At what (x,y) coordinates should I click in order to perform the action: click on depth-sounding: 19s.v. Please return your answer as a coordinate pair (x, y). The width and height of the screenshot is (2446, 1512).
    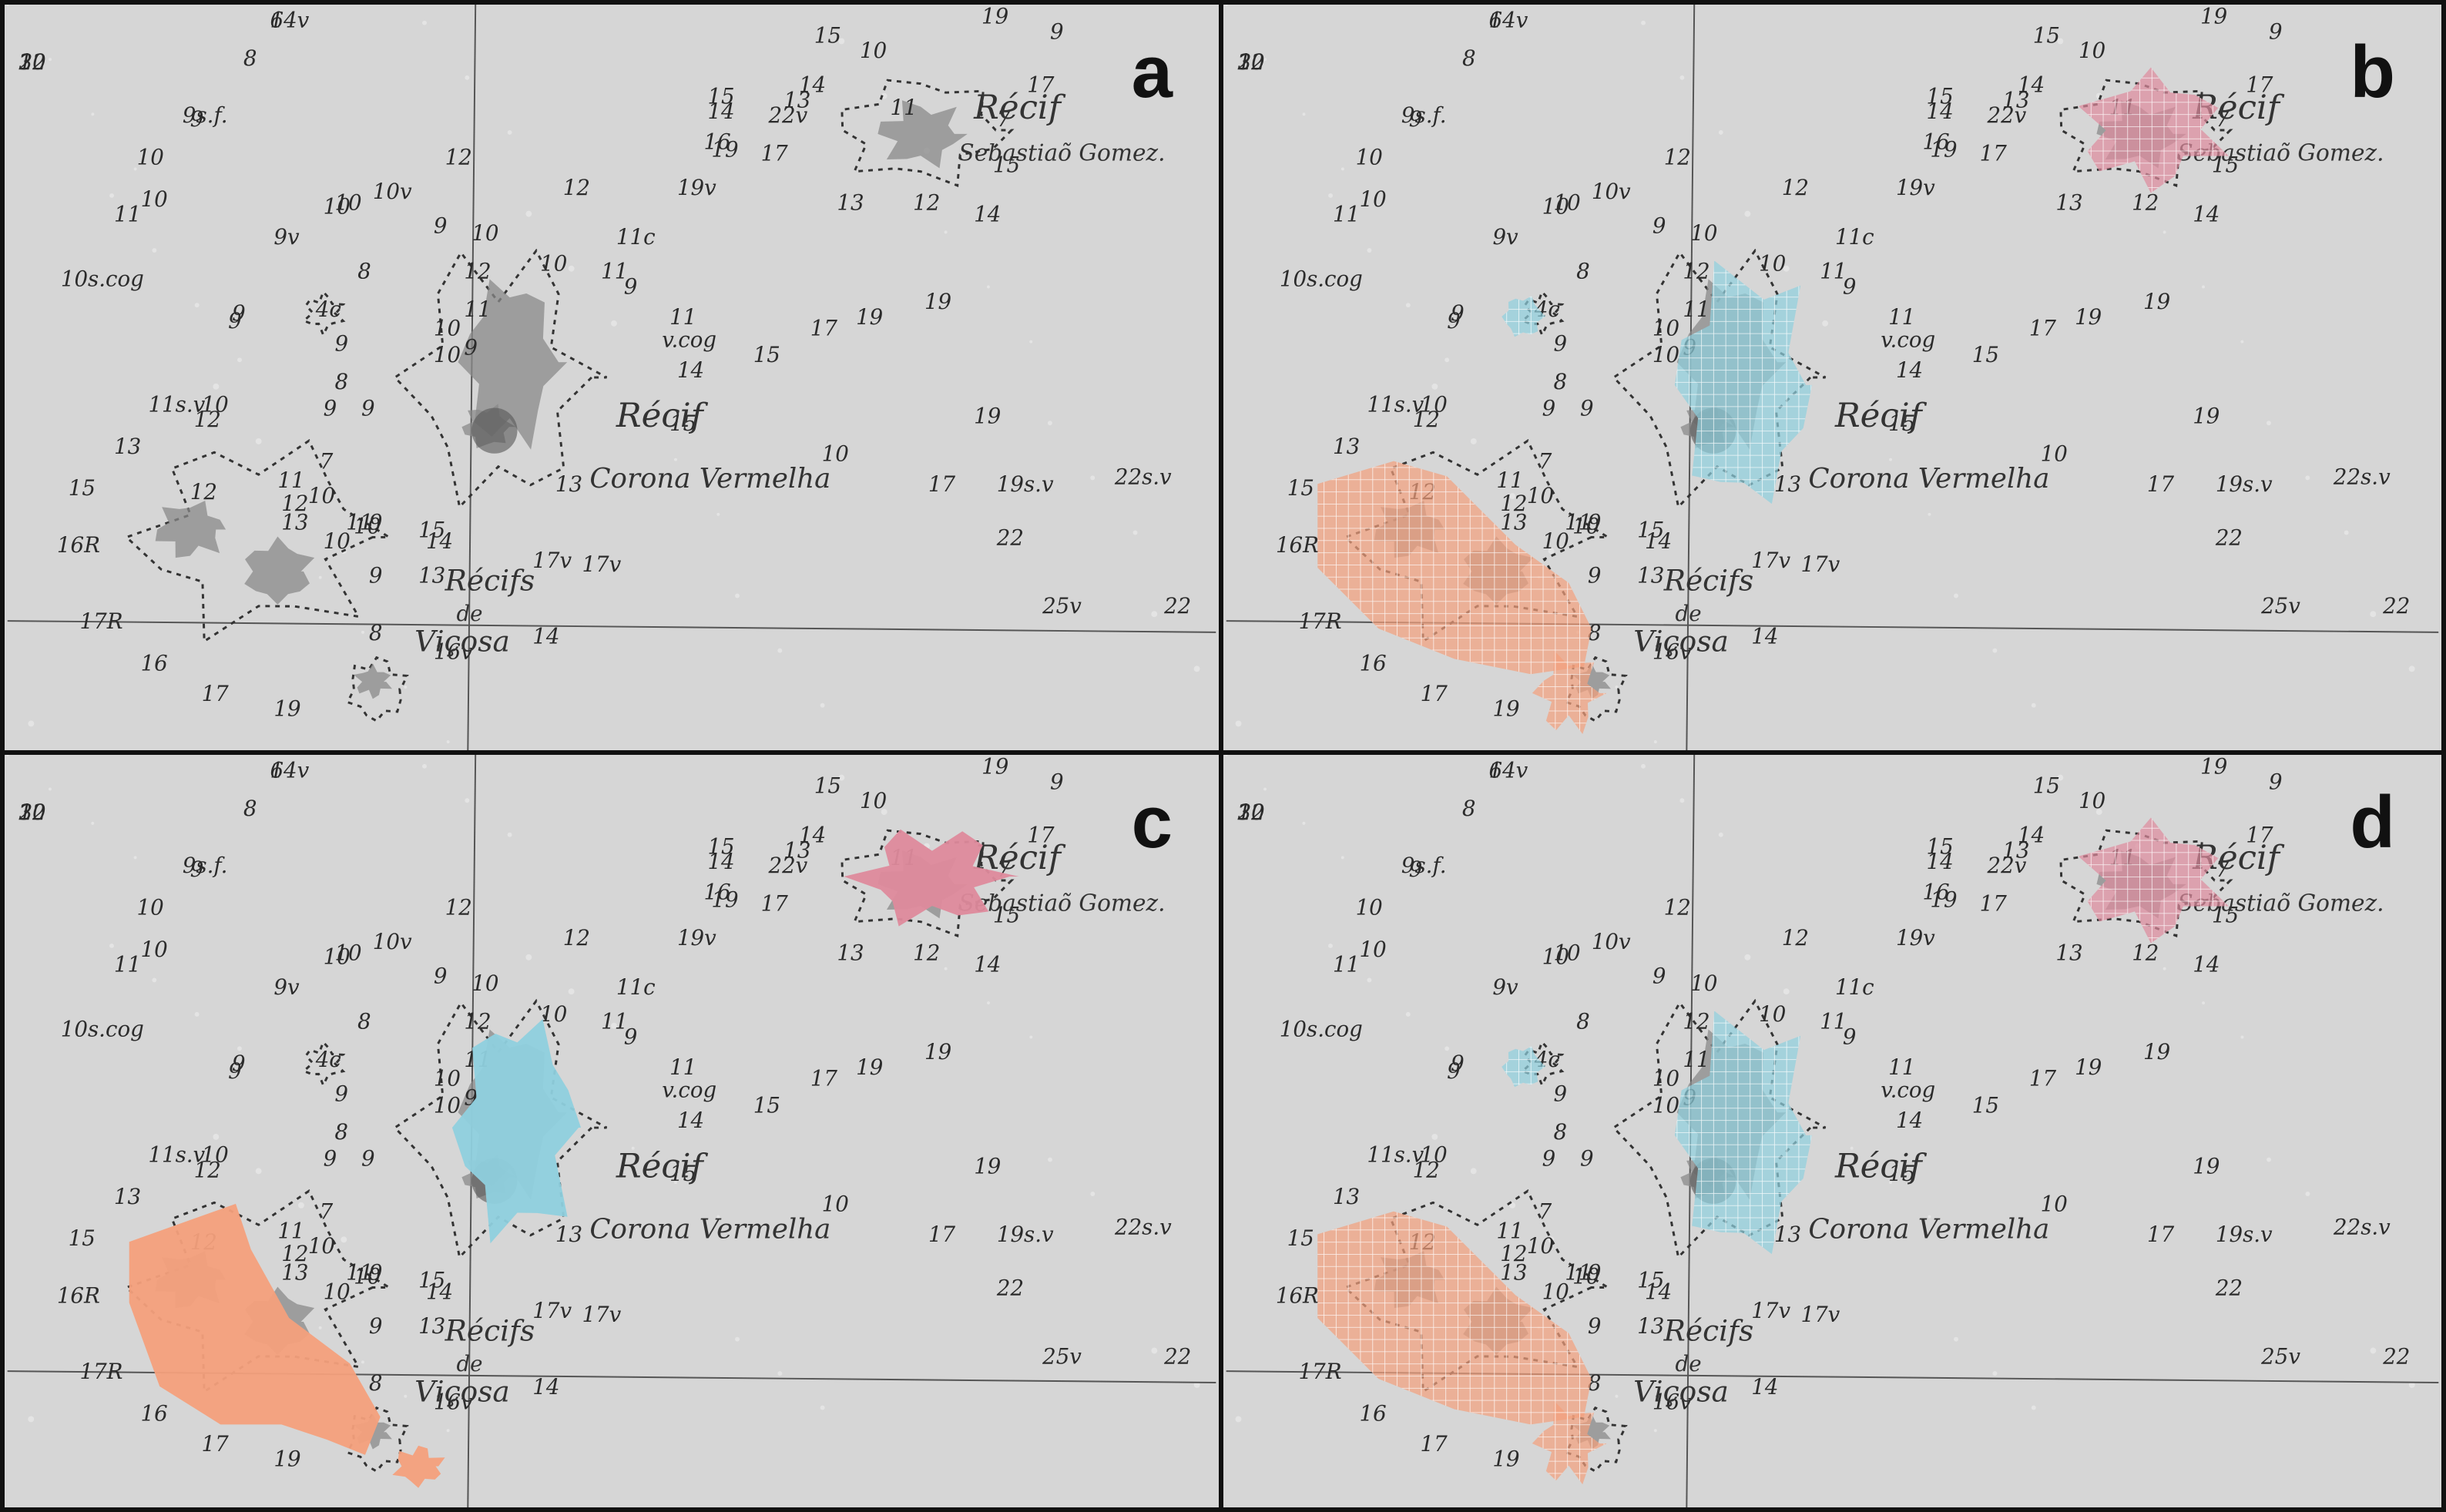
    Looking at the image, I should click on (1025, 1234).